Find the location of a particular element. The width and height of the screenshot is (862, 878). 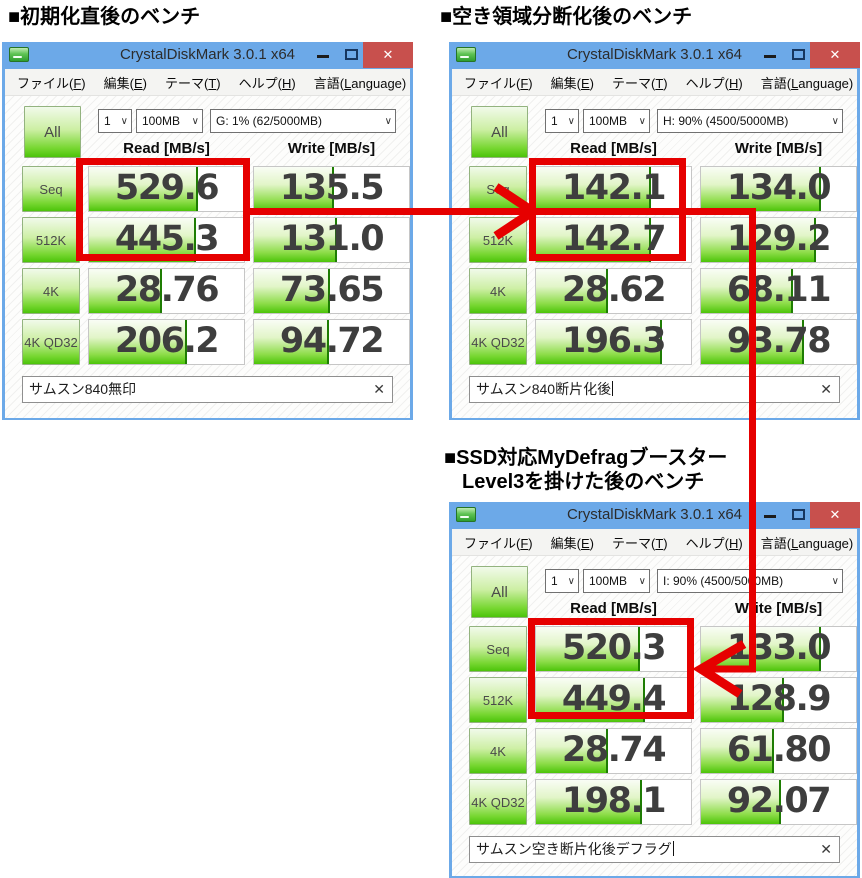

4k-write-cell: 61.80 is located at coordinates (778, 751).